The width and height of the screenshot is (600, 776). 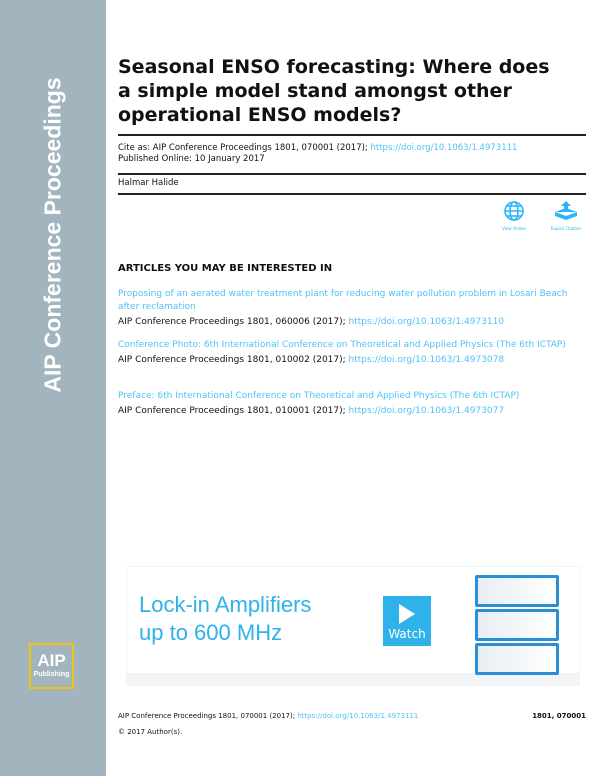 I want to click on journal-title: AIP Conference Proceedings, so click(x=52, y=235).